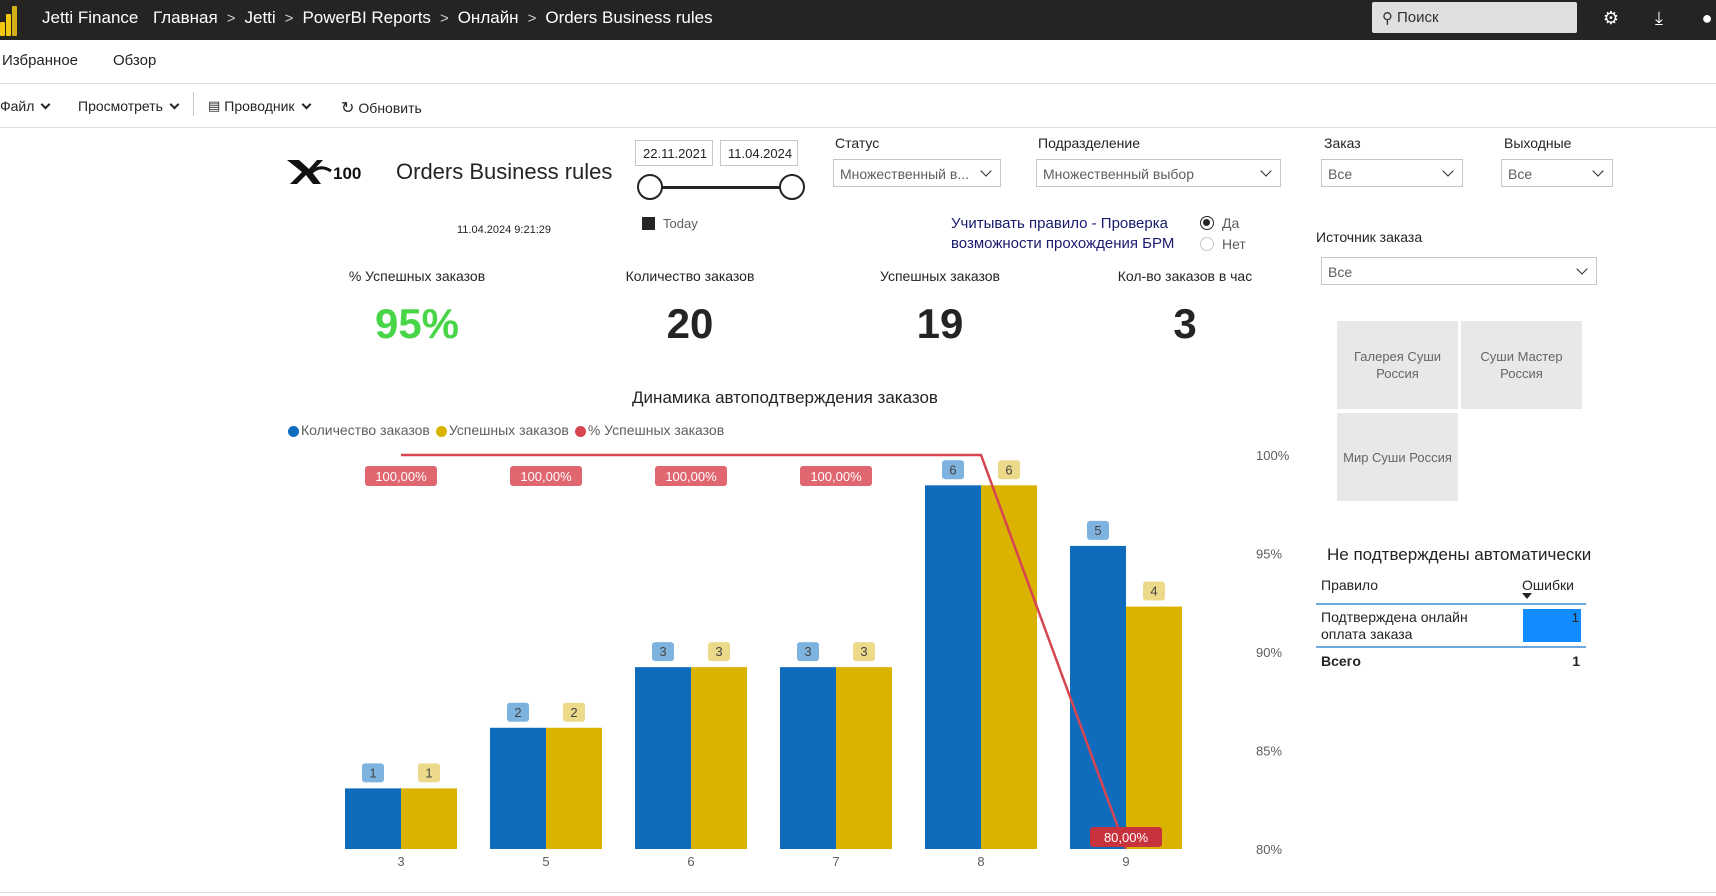  I want to click on breadcrumb-jetti: Jetti, so click(260, 17).